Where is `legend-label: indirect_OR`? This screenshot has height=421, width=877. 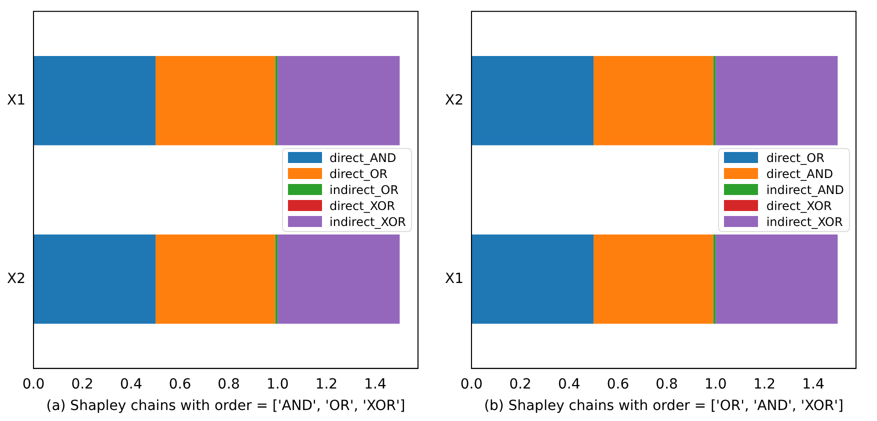
legend-label: indirect_OR is located at coordinates (364, 189).